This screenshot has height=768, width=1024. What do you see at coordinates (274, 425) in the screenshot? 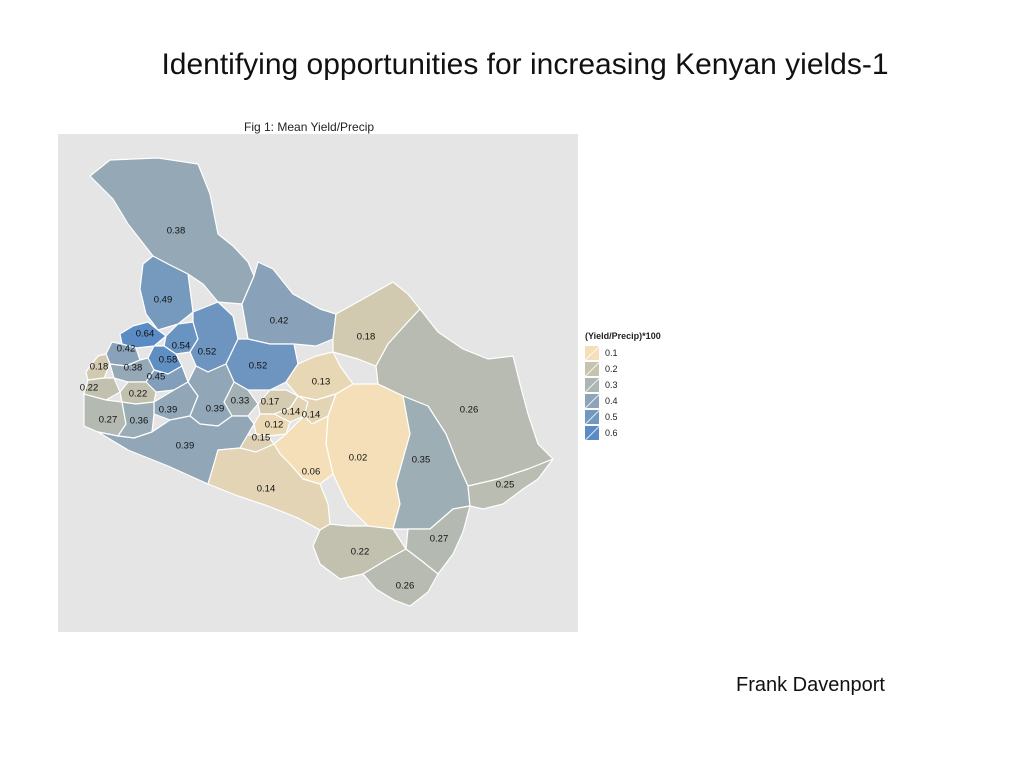
I see `region-value-label: 0.12` at bounding box center [274, 425].